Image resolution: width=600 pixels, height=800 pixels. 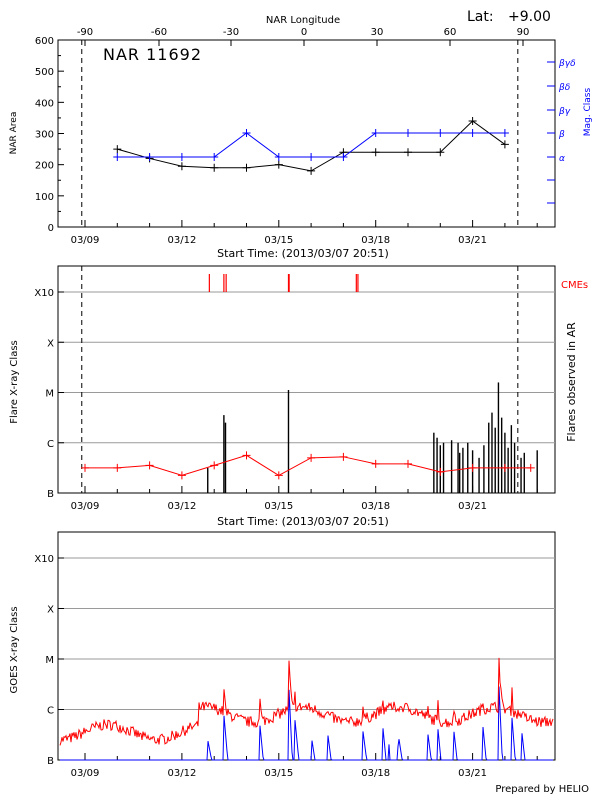 What do you see at coordinates (523, 32) in the screenshot?
I see `lon-tick-label: 90` at bounding box center [523, 32].